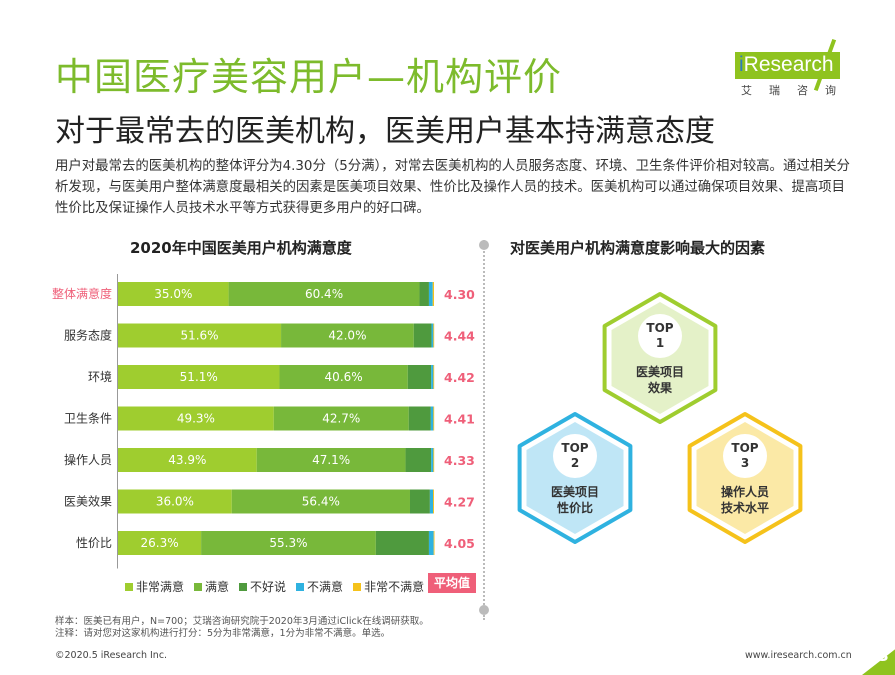  I want to click on data-label: 51.1%, so click(199, 377).